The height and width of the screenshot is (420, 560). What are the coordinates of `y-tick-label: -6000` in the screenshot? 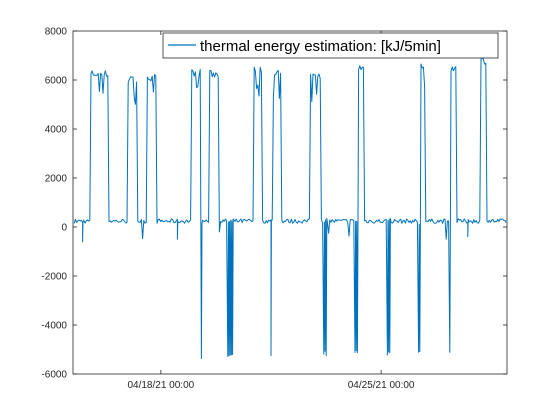 It's located at (54, 375).